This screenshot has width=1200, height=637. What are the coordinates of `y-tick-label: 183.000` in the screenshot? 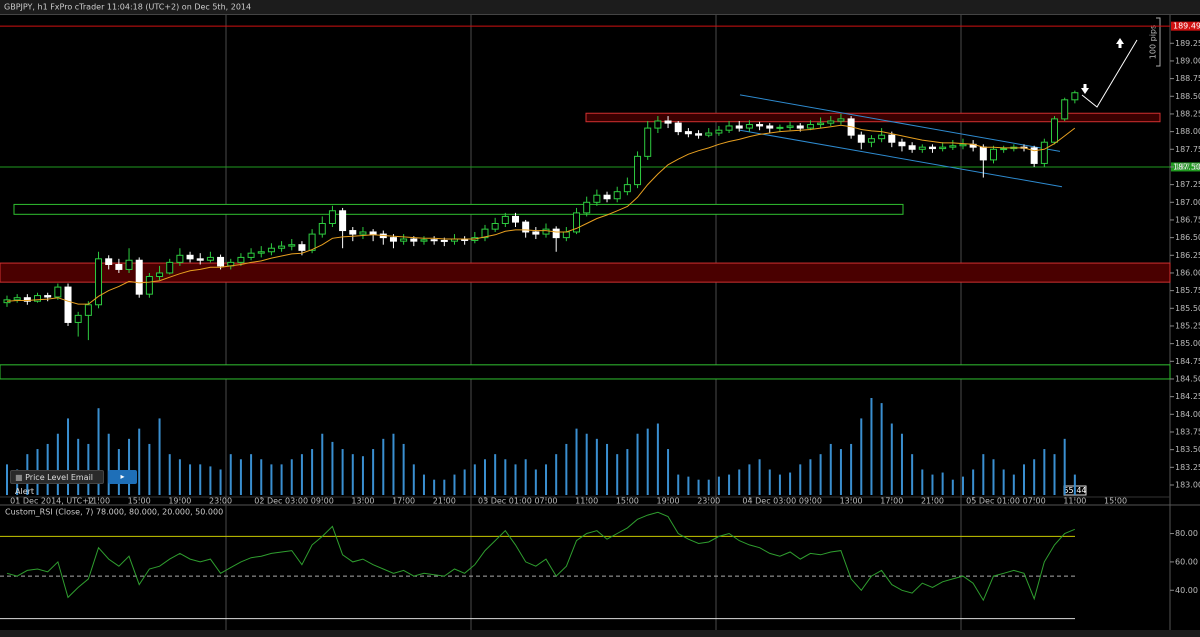 It's located at (1187, 484).